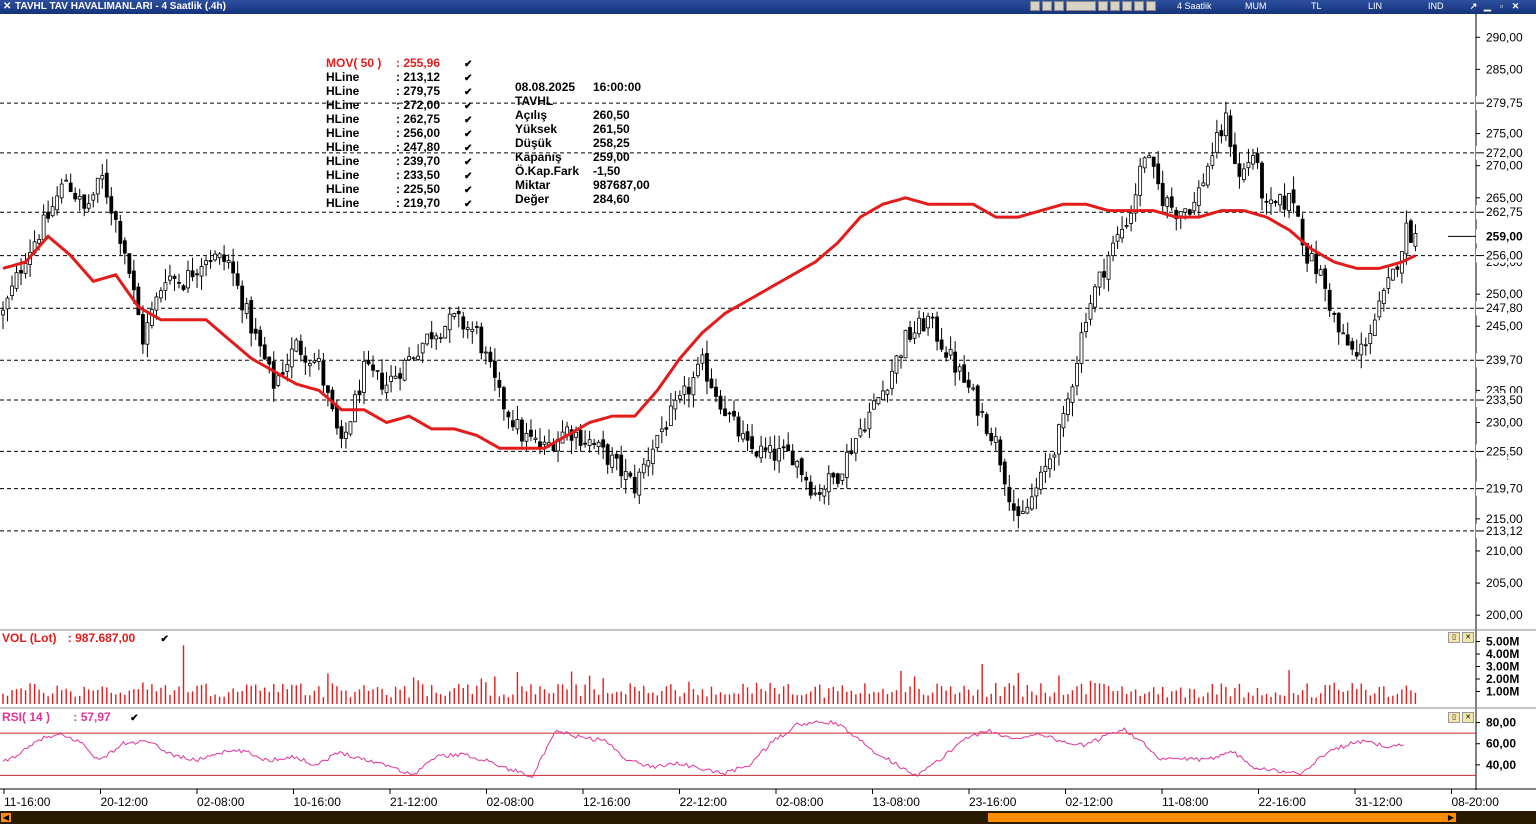 This screenshot has width=1536, height=824. I want to click on currency-selector: TL, so click(1316, 6).